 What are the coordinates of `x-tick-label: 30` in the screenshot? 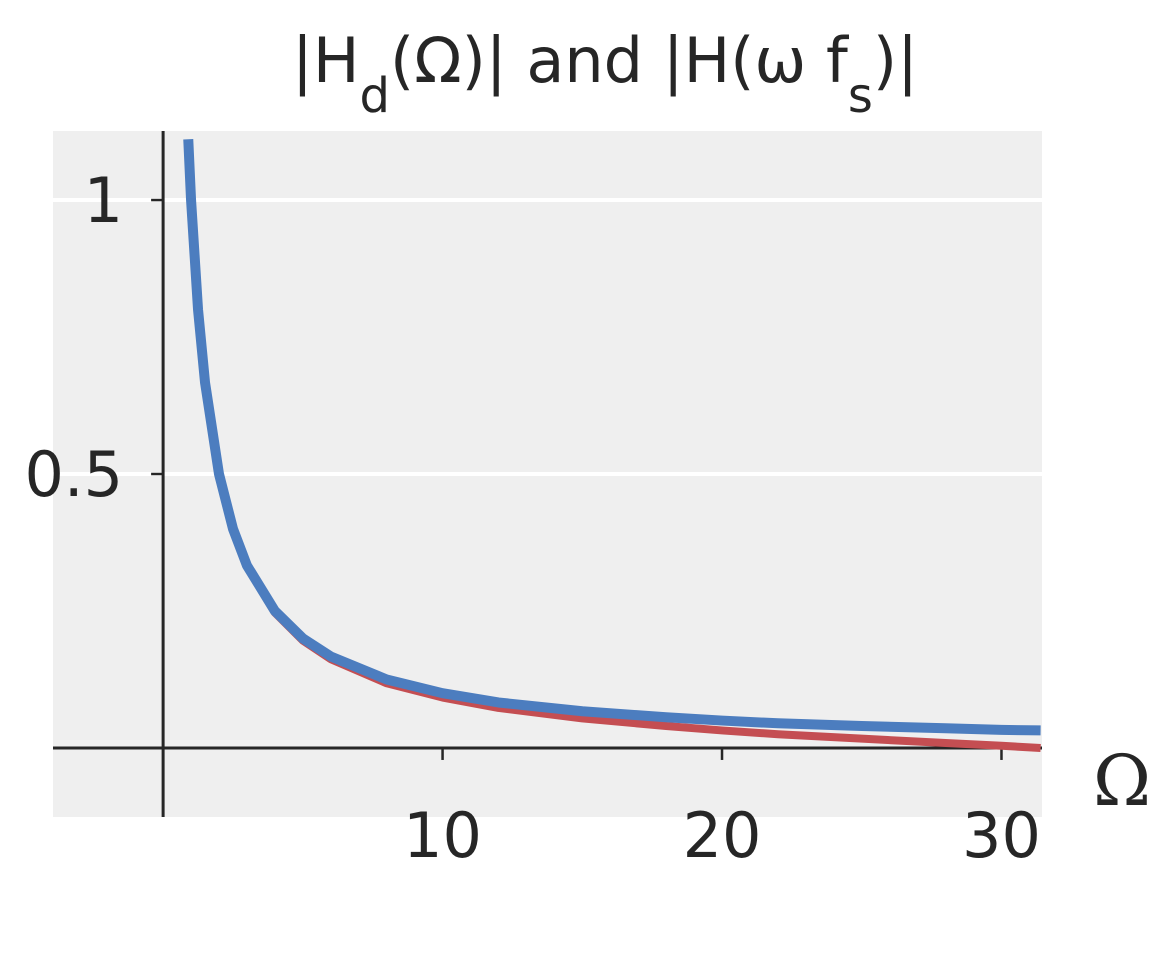 It's located at (1001, 835).